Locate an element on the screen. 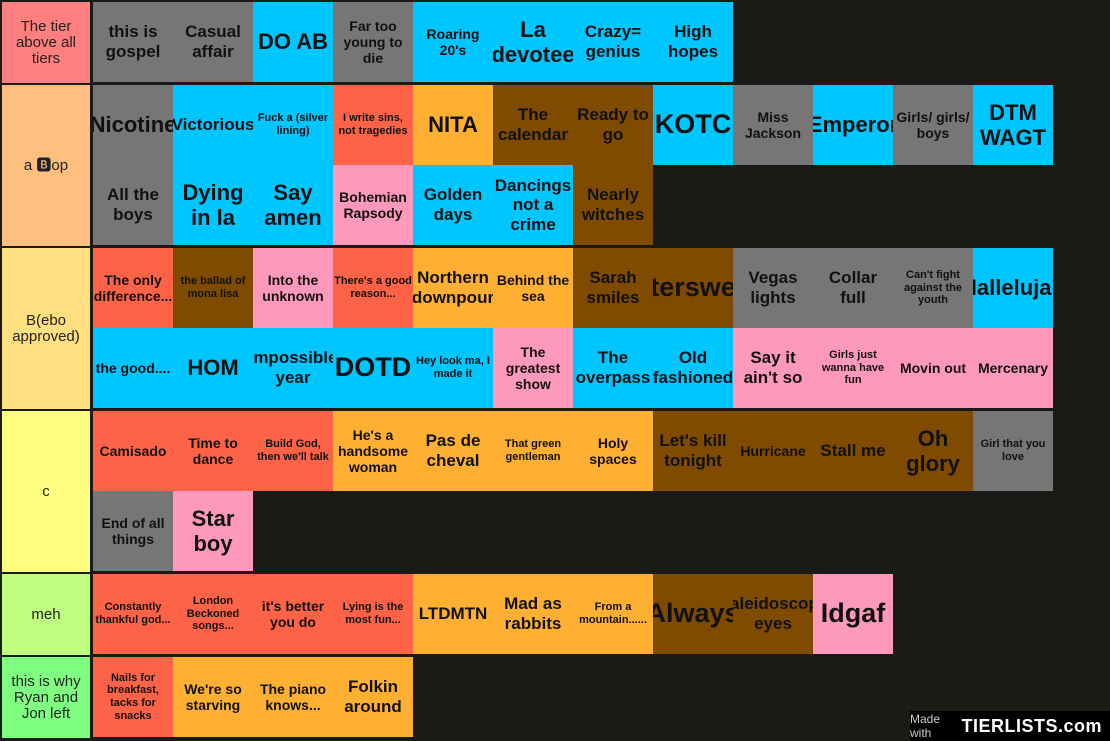  tier-item: Star boy is located at coordinates (213, 531).